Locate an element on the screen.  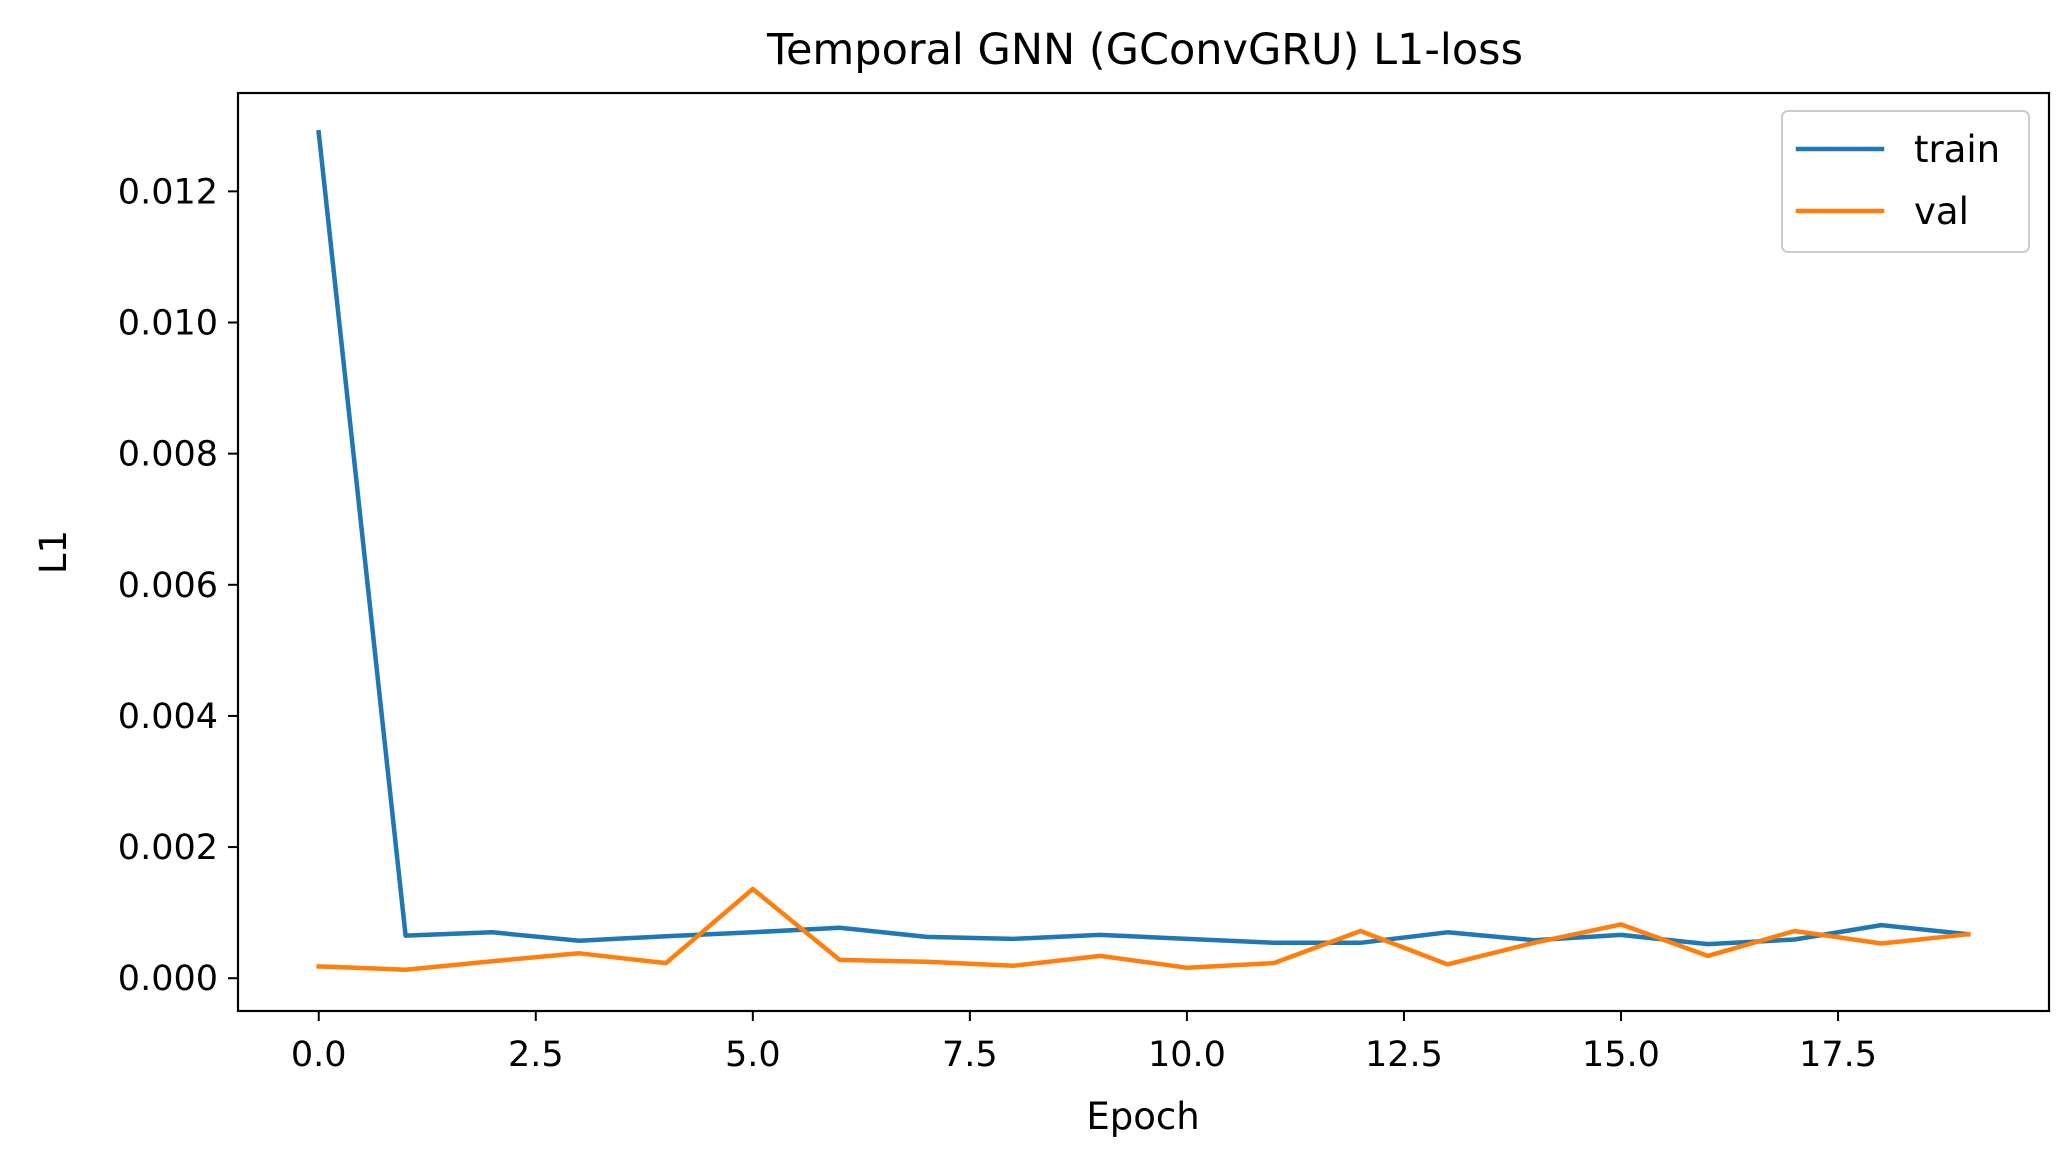
x-axis-ticks: 0.0 2.5 5.0 7.5 10.0 12.5 15.0 17.5 is located at coordinates (1084, 1043).